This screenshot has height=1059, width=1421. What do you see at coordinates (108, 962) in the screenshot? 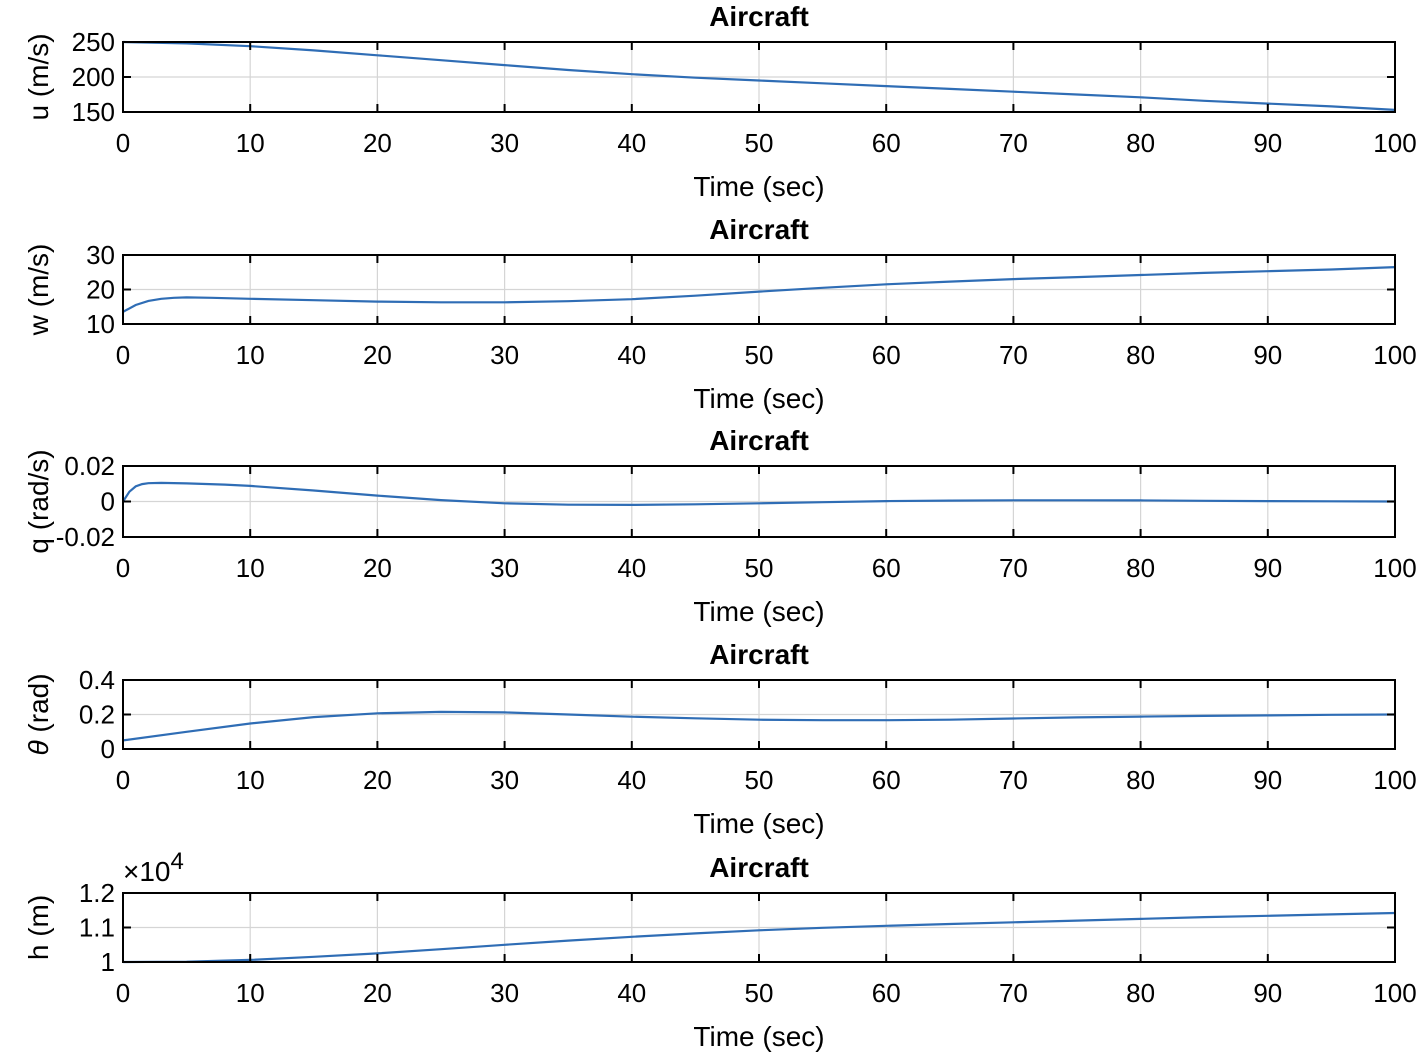
I see `y-tick-label: 1` at bounding box center [108, 962].